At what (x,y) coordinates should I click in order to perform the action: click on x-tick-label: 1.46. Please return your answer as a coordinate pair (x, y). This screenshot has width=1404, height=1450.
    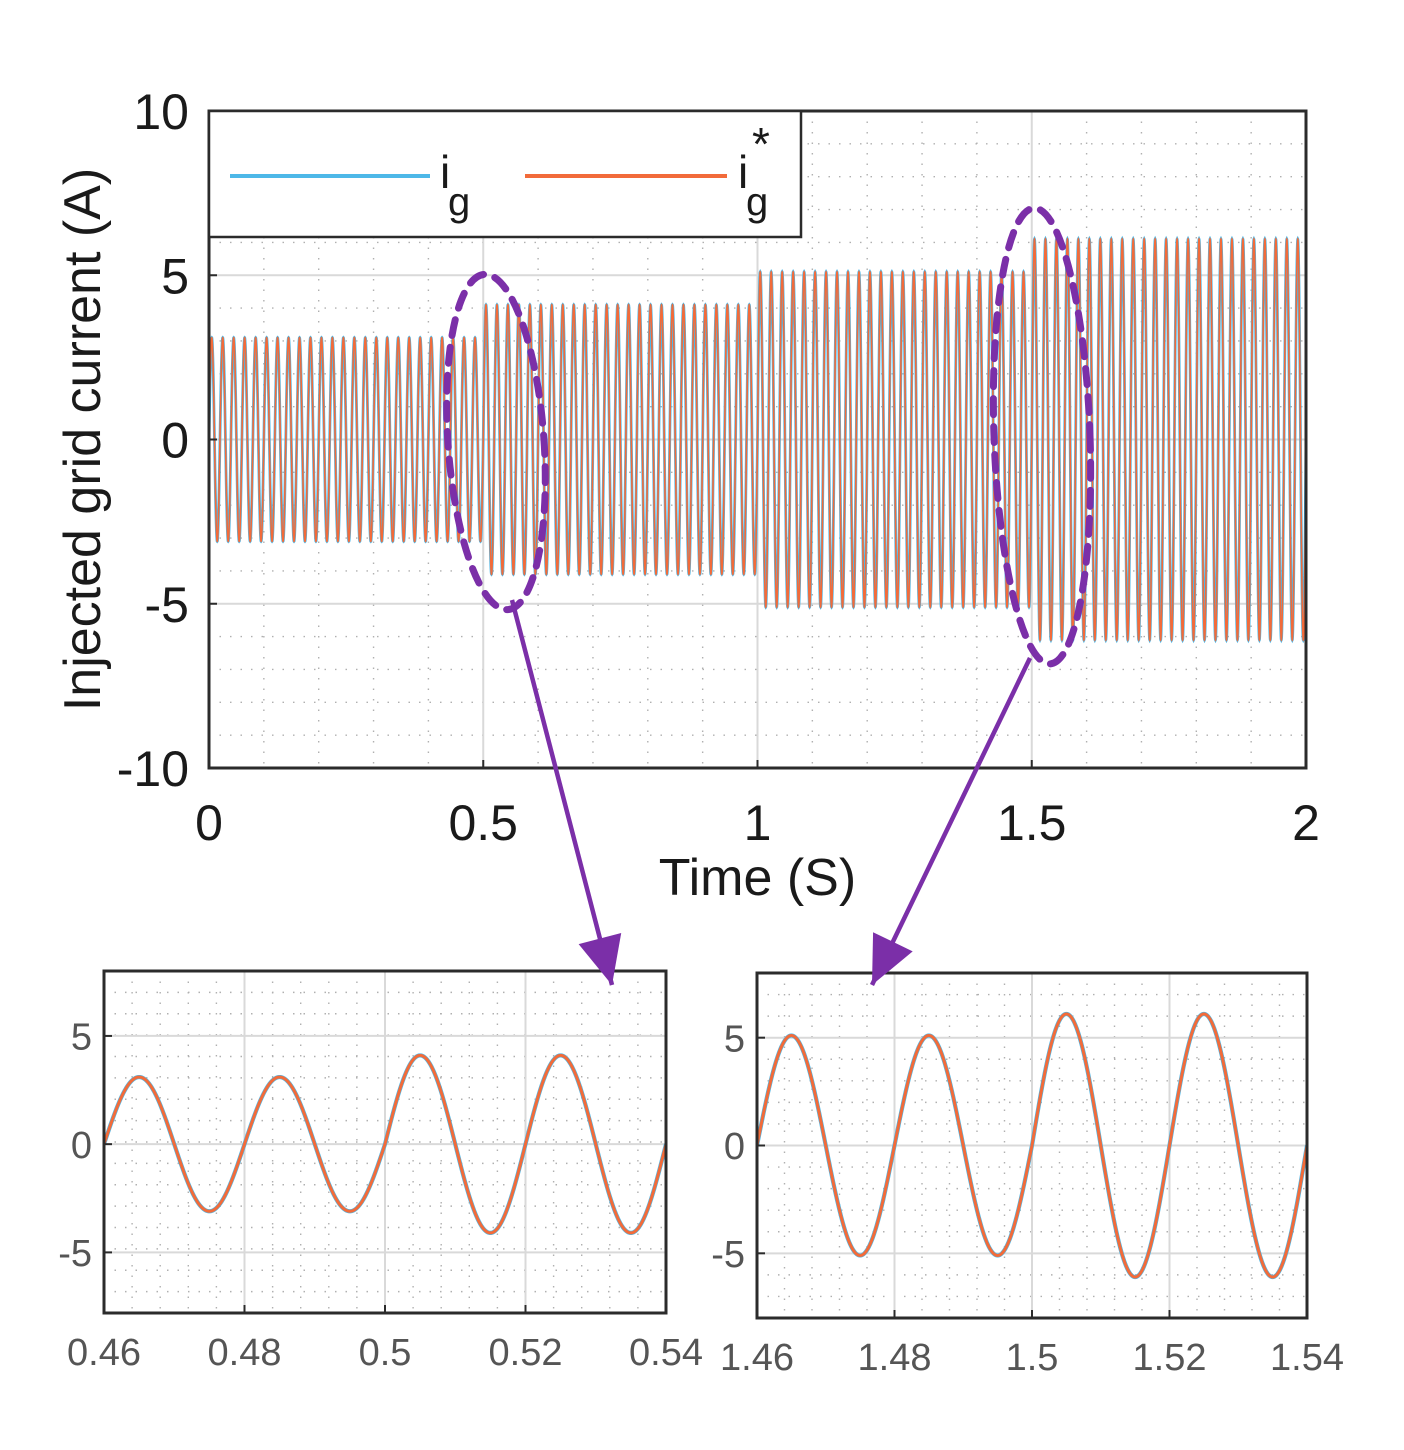
    Looking at the image, I should click on (757, 1358).